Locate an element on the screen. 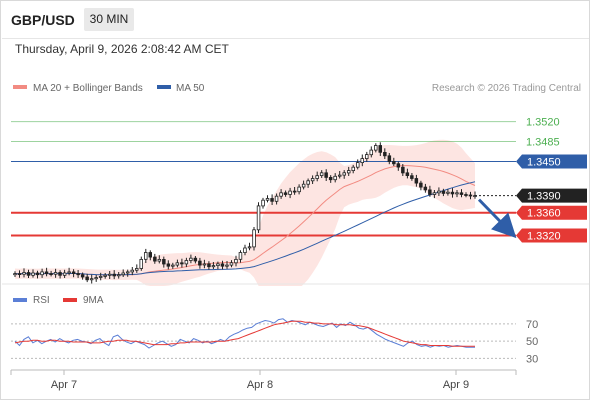 This screenshot has width=590, height=400. resistance-level-label: 1.3485 is located at coordinates (543, 143).